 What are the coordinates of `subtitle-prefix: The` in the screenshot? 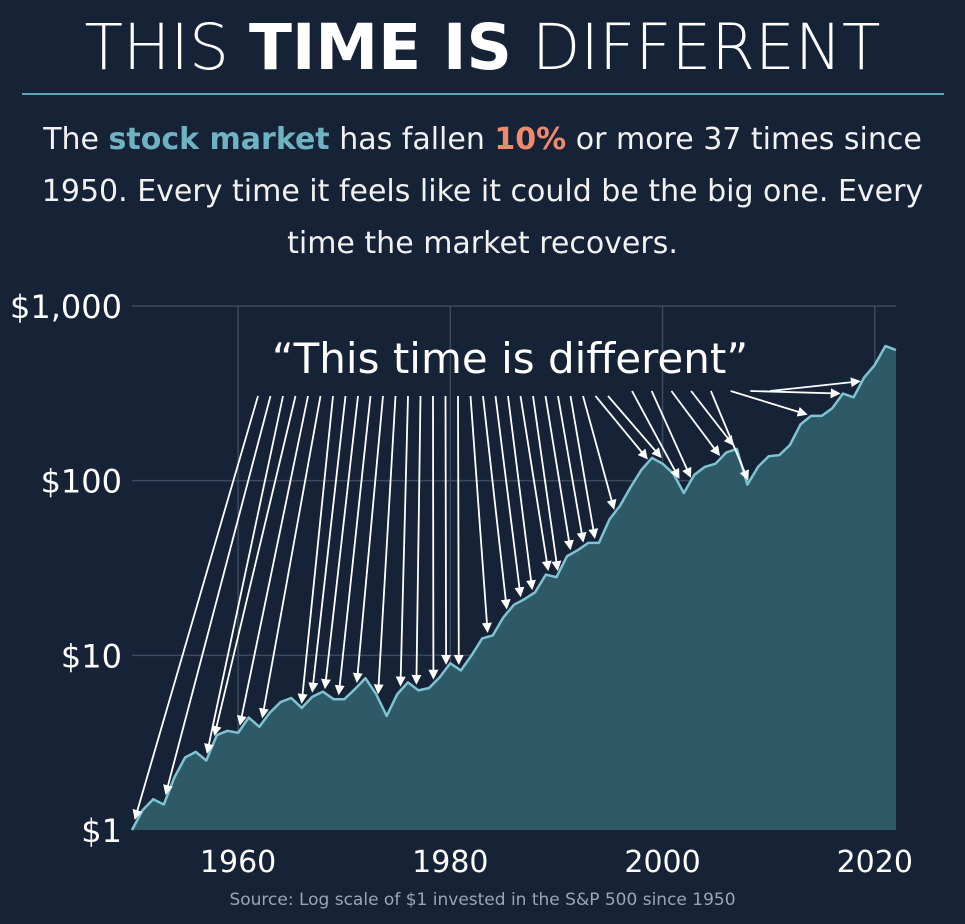 It's located at (76, 139).